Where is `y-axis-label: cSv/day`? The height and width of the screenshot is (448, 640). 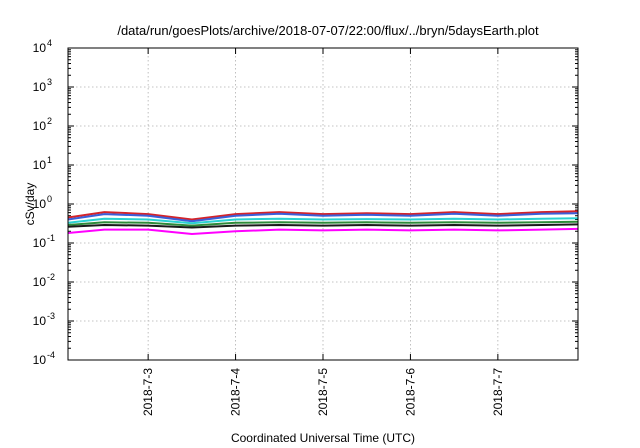 y-axis-label: cSv/day is located at coordinates (30, 204).